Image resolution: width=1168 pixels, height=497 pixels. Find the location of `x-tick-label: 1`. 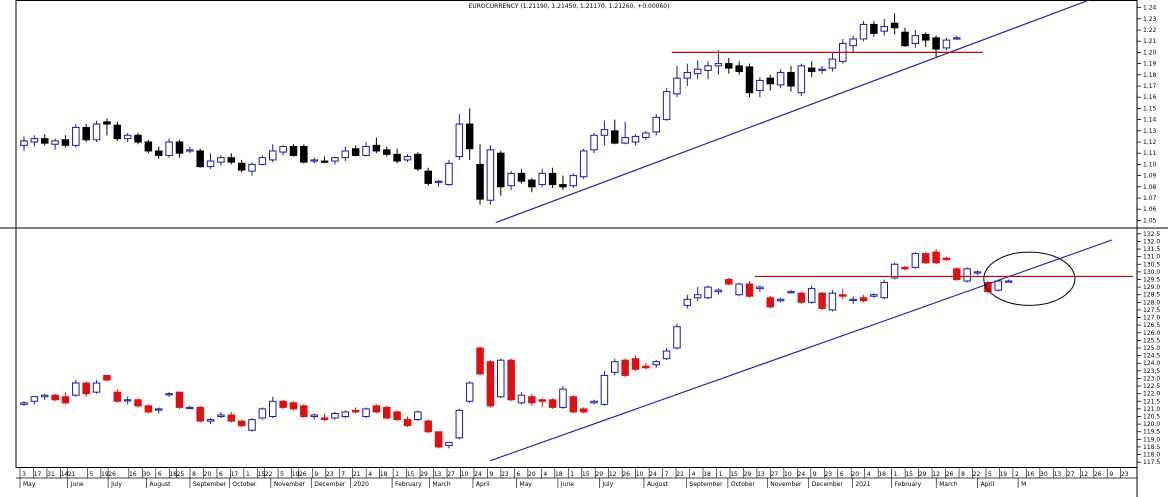

x-tick-label: 1 is located at coordinates (397, 474).